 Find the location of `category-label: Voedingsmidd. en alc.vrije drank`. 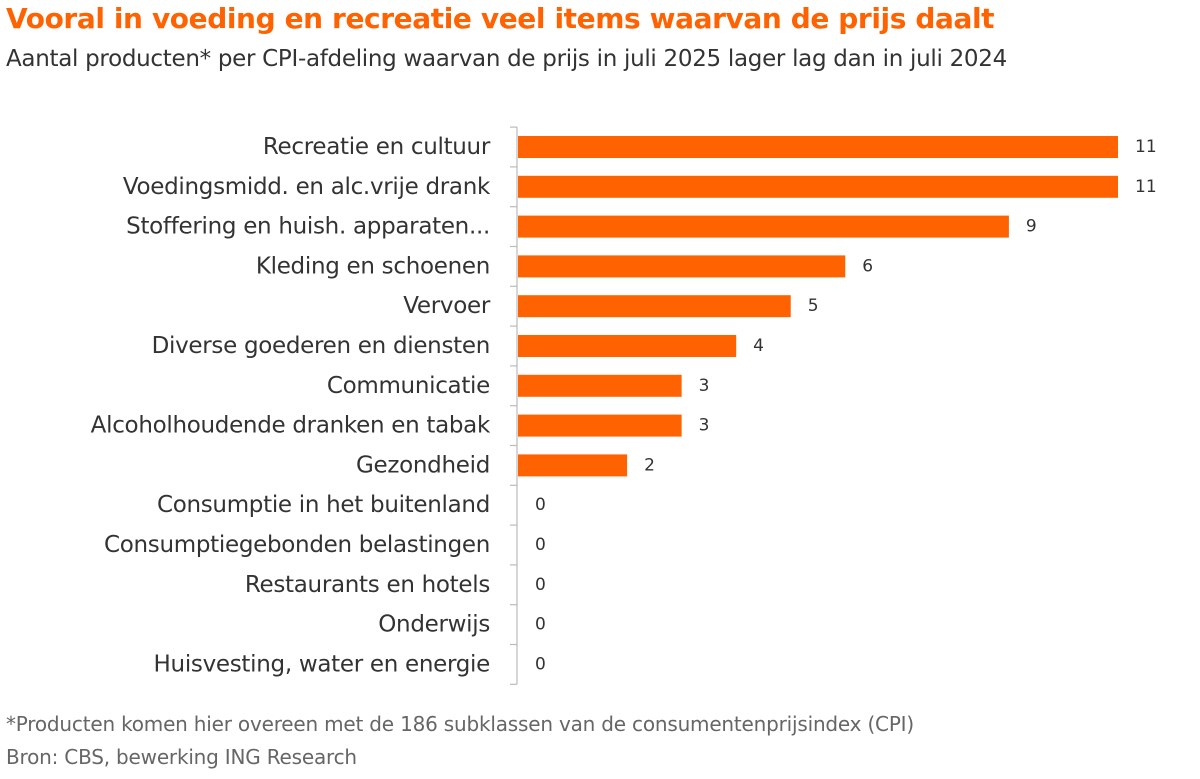

category-label: Voedingsmidd. en alc.vrije drank is located at coordinates (307, 187).